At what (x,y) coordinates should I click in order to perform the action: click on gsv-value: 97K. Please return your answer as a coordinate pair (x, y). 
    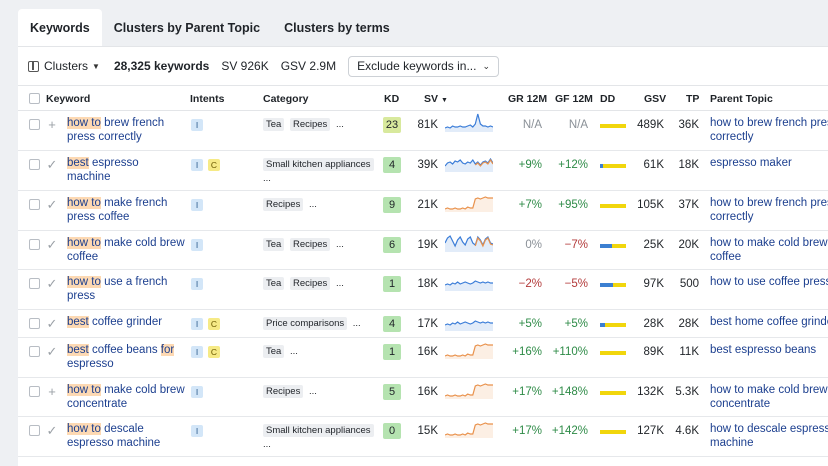
    Looking at the image, I should click on (653, 284).